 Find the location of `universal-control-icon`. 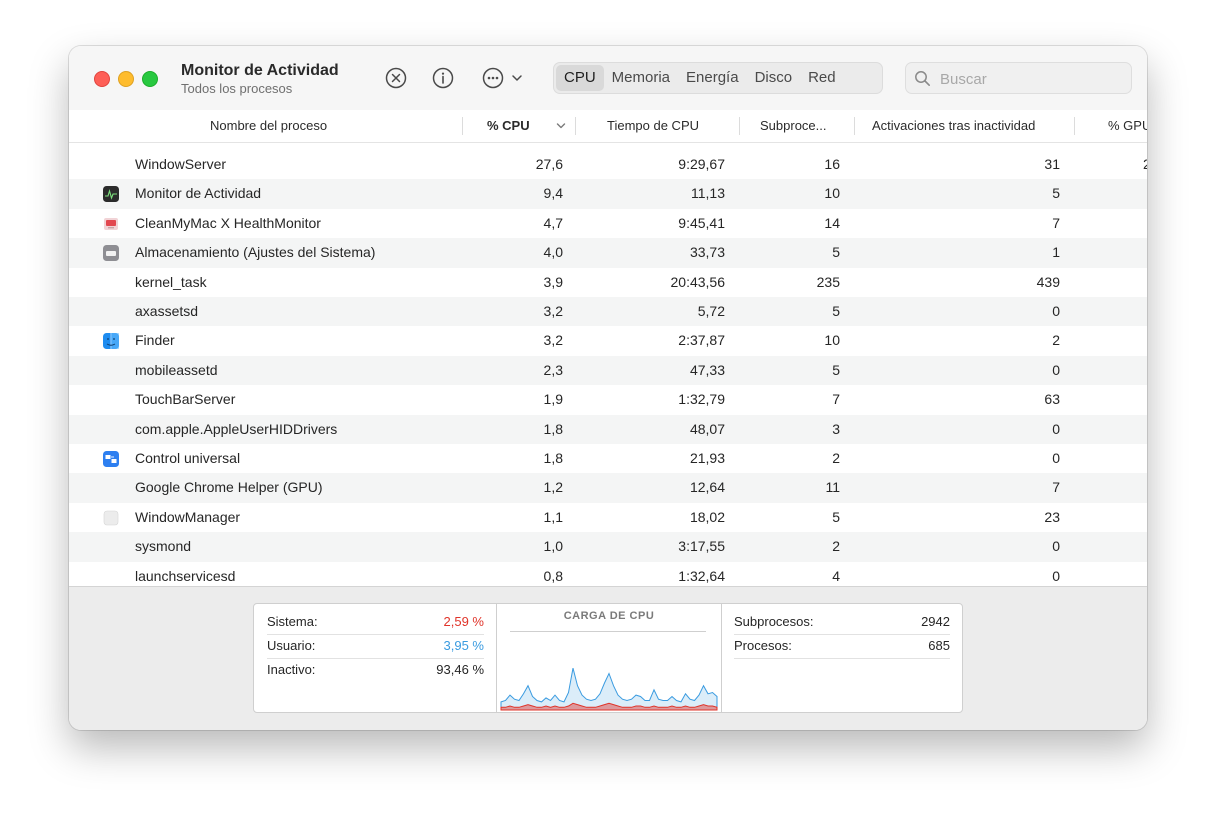

universal-control-icon is located at coordinates (111, 459).